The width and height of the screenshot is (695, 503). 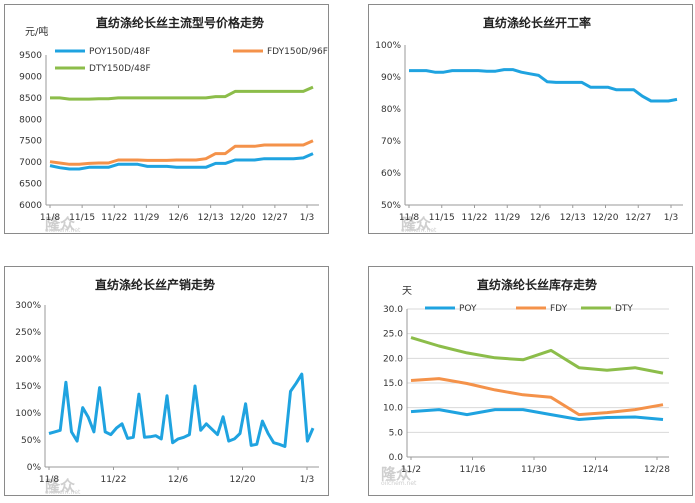 I want to click on y-tick-label: 0%, so click(x=34, y=468).